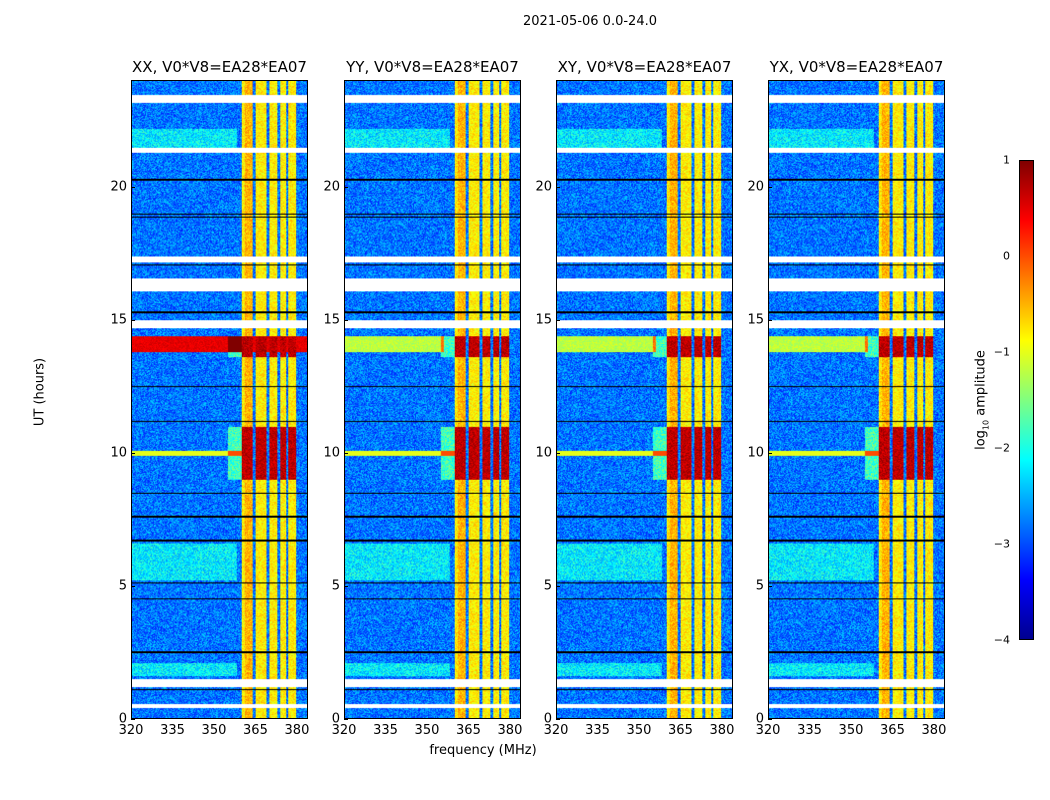 This screenshot has width=1050, height=800. What do you see at coordinates (219, 67) in the screenshot?
I see `panel-title: XX, V0*V8=EA28*EA07` at bounding box center [219, 67].